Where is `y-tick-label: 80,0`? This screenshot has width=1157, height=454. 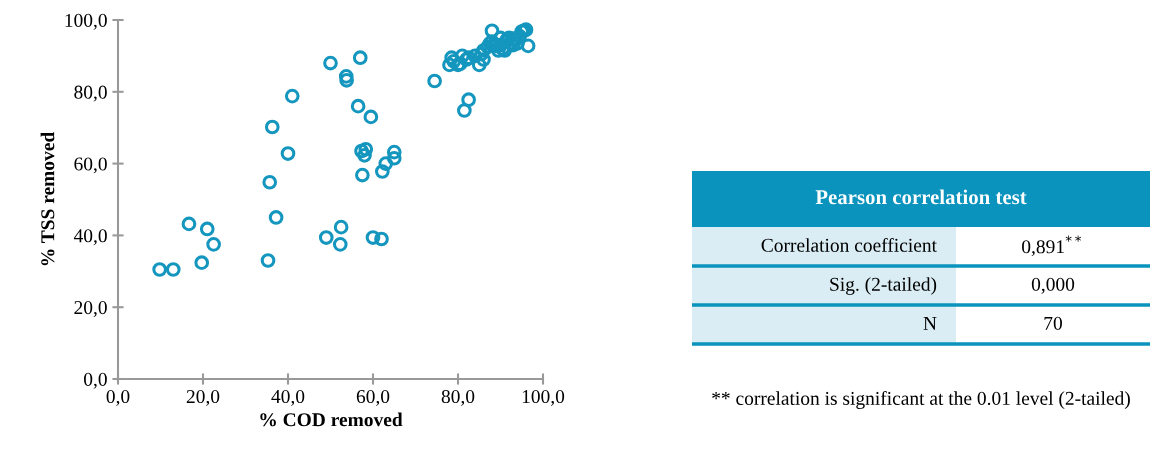 y-tick-label: 80,0 is located at coordinates (90, 93).